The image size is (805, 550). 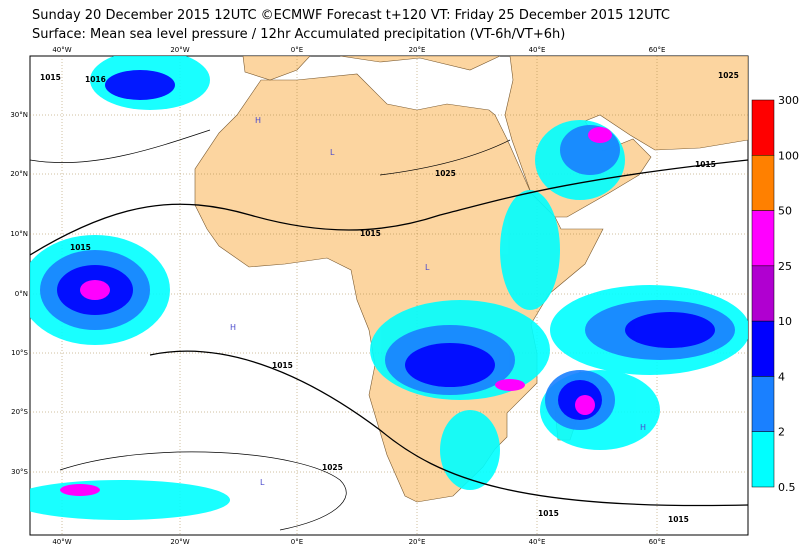 What do you see at coordinates (19, 412) in the screenshot?
I see `lat-label: 20°S` at bounding box center [19, 412].